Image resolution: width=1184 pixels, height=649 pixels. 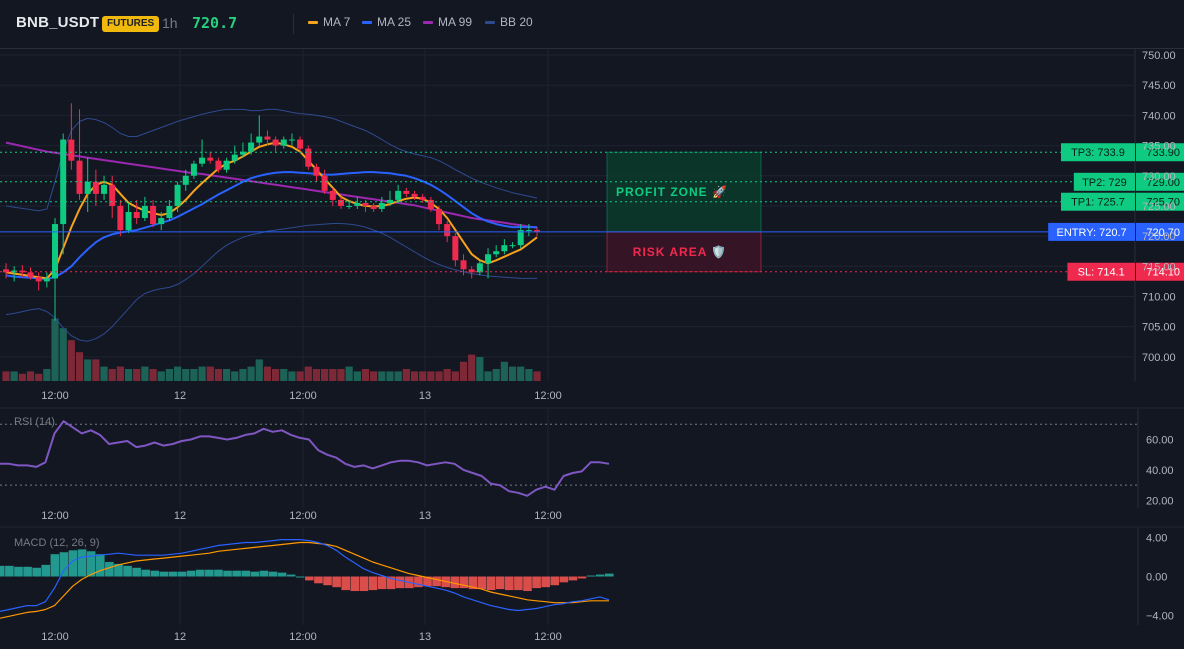 What do you see at coordinates (170, 23) in the screenshot?
I see `timeframe-selector: 1h` at bounding box center [170, 23].